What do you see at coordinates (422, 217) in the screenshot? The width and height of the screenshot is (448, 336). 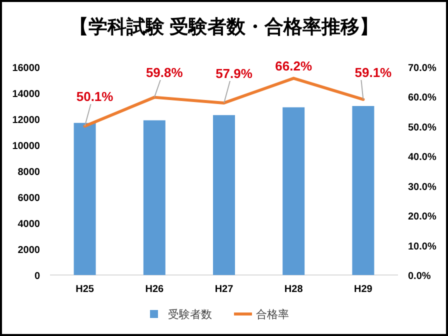 I see `y2-tick-label: 20.0%` at bounding box center [422, 217].